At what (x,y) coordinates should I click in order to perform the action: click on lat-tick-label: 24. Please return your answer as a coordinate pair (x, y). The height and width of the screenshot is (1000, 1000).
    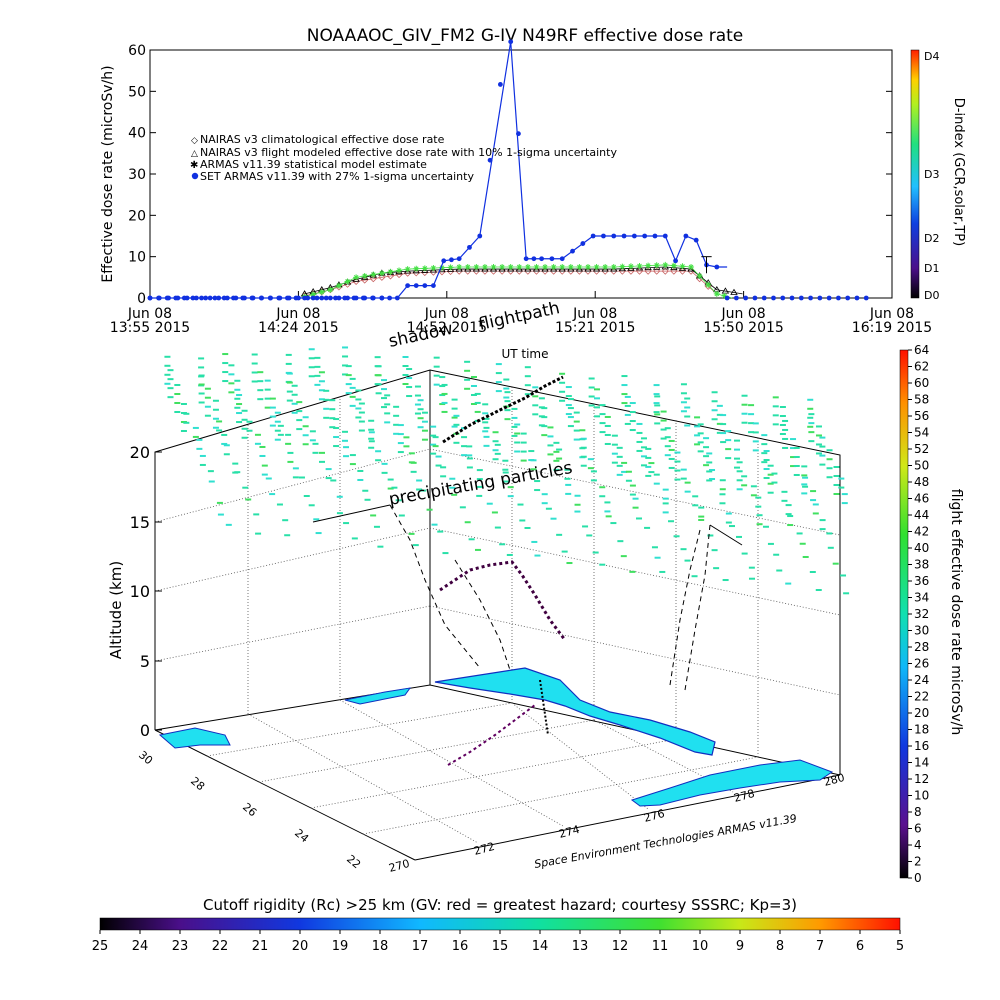
    Looking at the image, I should click on (301, 835).